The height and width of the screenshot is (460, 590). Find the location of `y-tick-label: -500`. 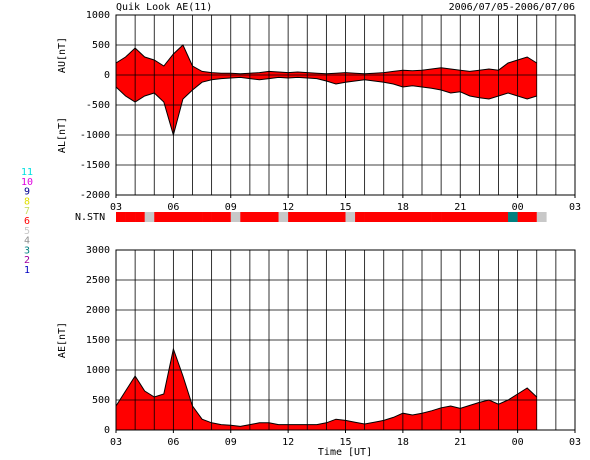

y-tick-label: -500 is located at coordinates (98, 105).